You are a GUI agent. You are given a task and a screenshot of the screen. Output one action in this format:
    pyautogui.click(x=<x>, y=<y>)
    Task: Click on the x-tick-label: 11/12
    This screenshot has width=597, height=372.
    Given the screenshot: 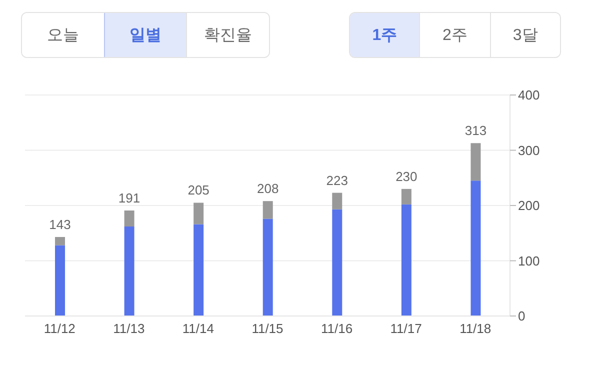 What is the action you would take?
    pyautogui.click(x=60, y=328)
    